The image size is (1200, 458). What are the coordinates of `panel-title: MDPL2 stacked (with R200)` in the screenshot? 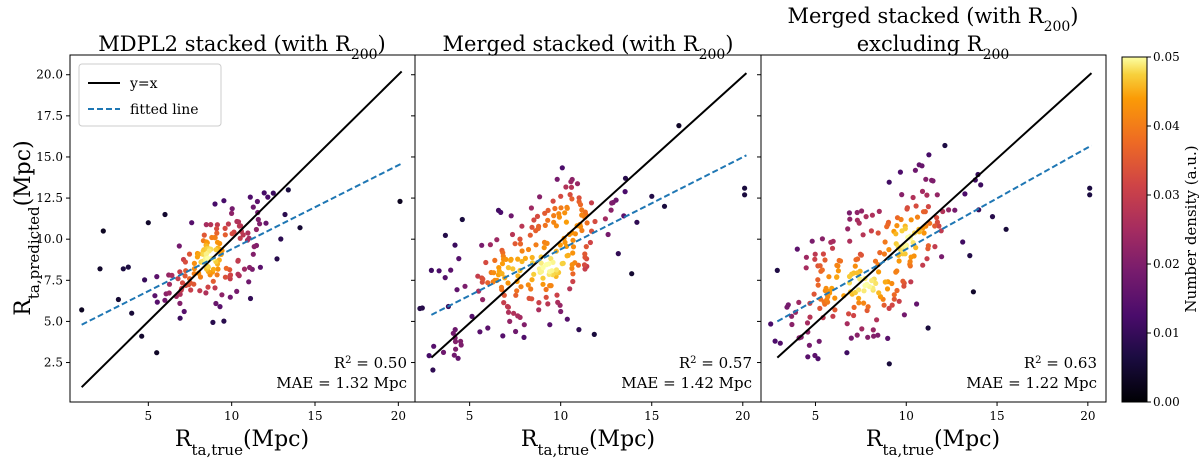 It's located at (242, 47).